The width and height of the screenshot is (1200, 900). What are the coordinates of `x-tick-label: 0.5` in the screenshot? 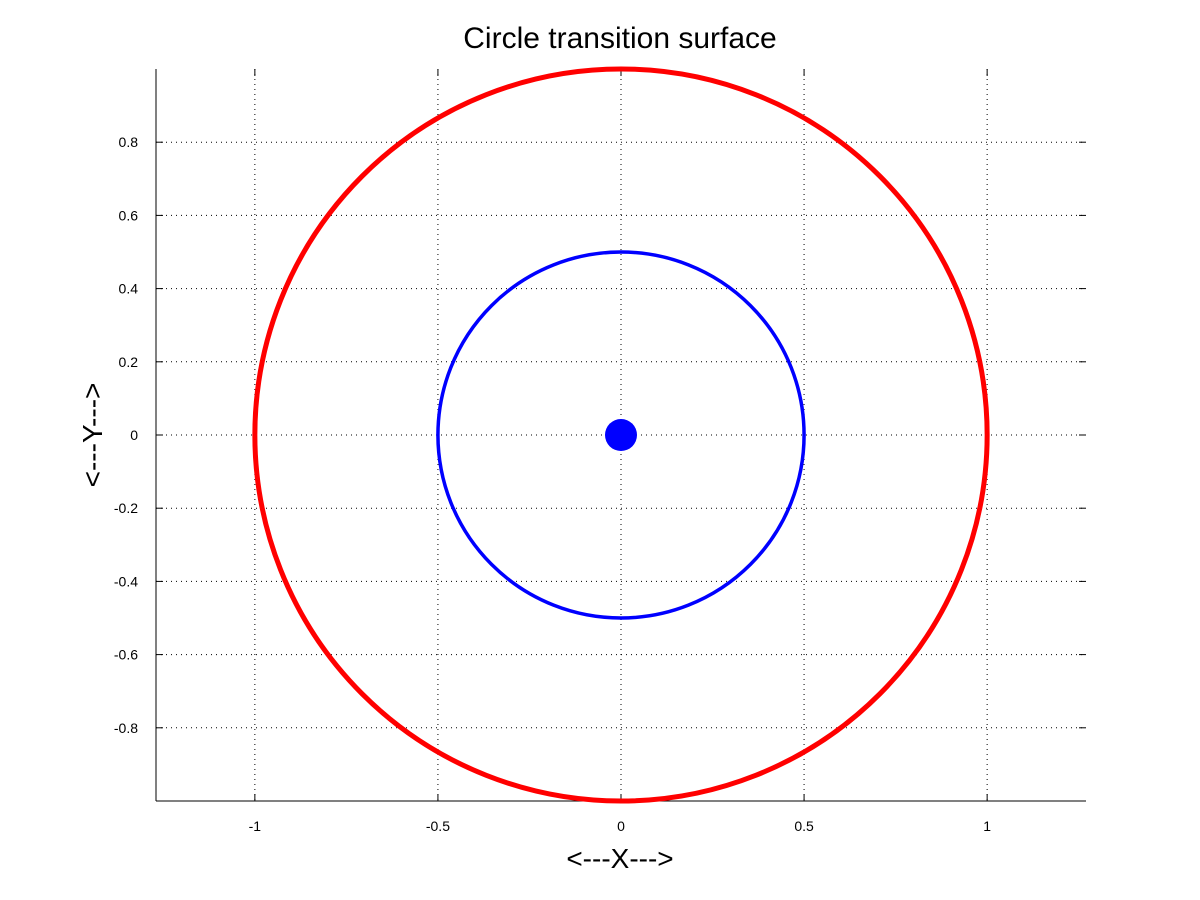 It's located at (804, 826).